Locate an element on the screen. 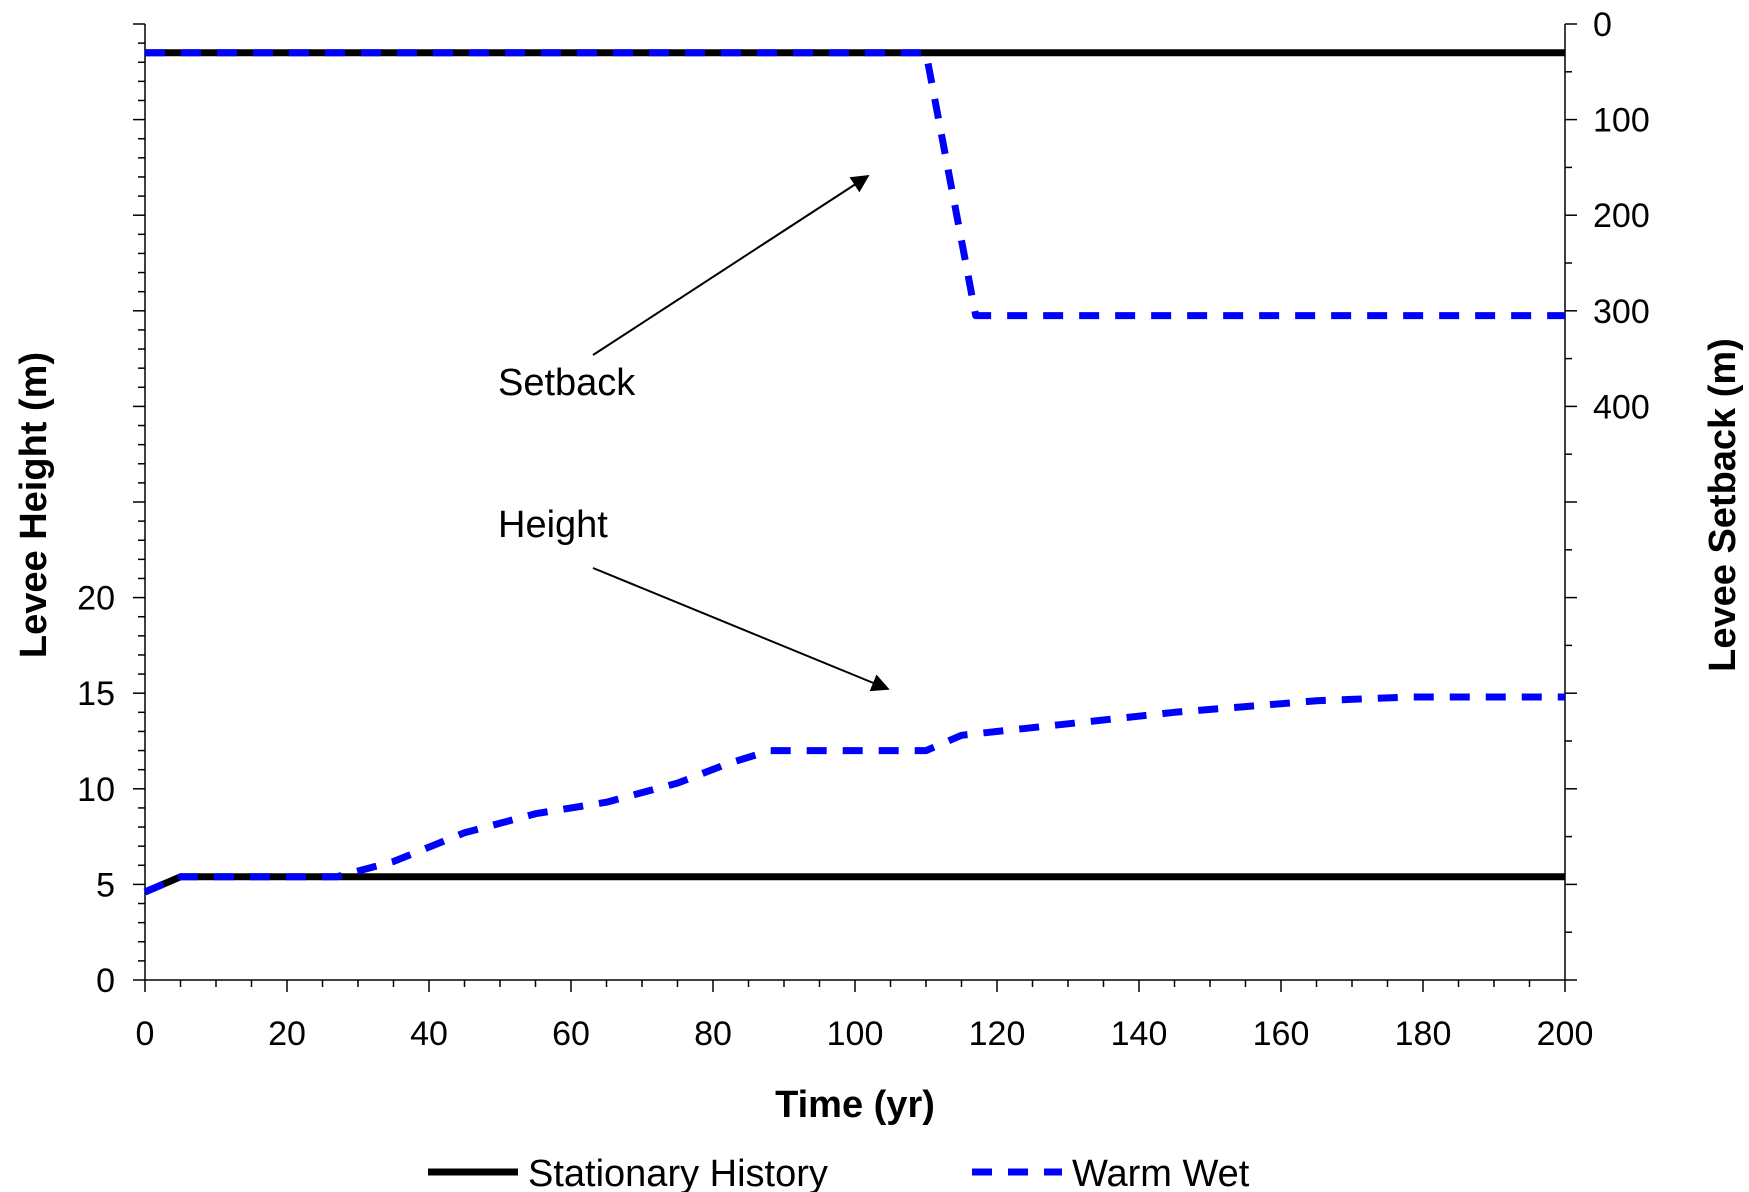 This screenshot has width=1749, height=1192. y-right-tick-label: 100 is located at coordinates (1621, 121).